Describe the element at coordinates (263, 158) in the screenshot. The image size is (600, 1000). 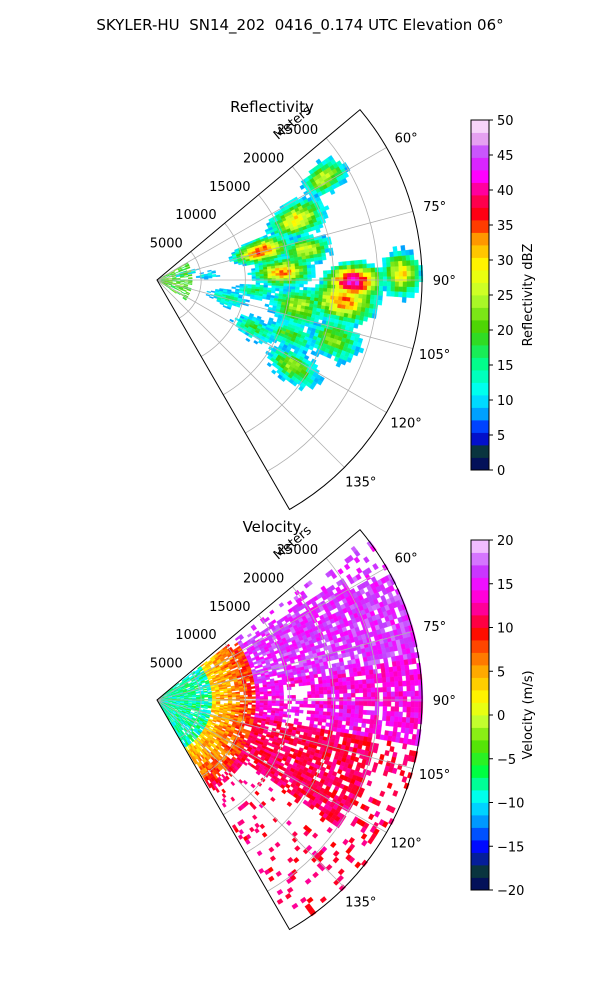
I see `range-tick-label: 20000` at that location.